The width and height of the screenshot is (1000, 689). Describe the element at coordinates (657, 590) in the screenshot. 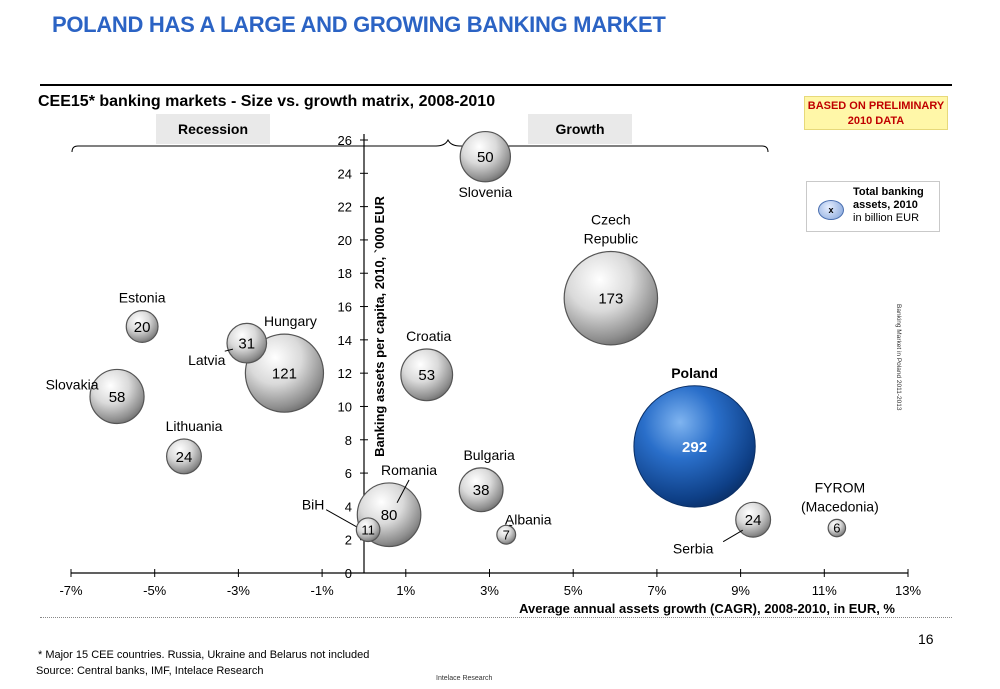

I see `x-tick-label: 7%` at that location.